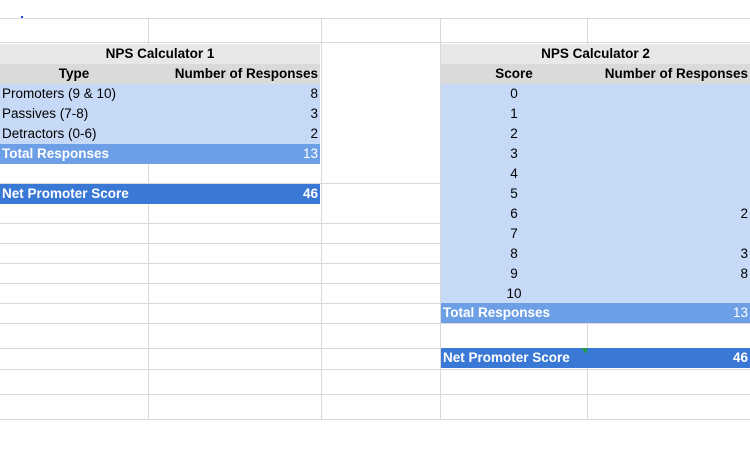 This screenshot has height=450, width=750. What do you see at coordinates (74, 114) in the screenshot?
I see `calc1-row-label: Passives (7-8)` at bounding box center [74, 114].